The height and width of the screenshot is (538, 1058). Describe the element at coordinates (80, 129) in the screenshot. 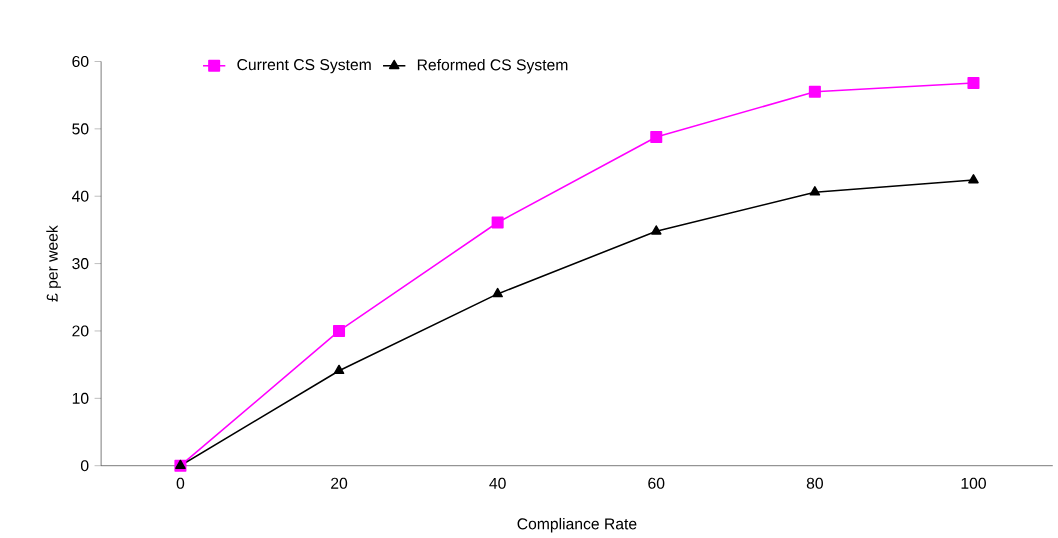

I see `y-tick-label: 50` at that location.